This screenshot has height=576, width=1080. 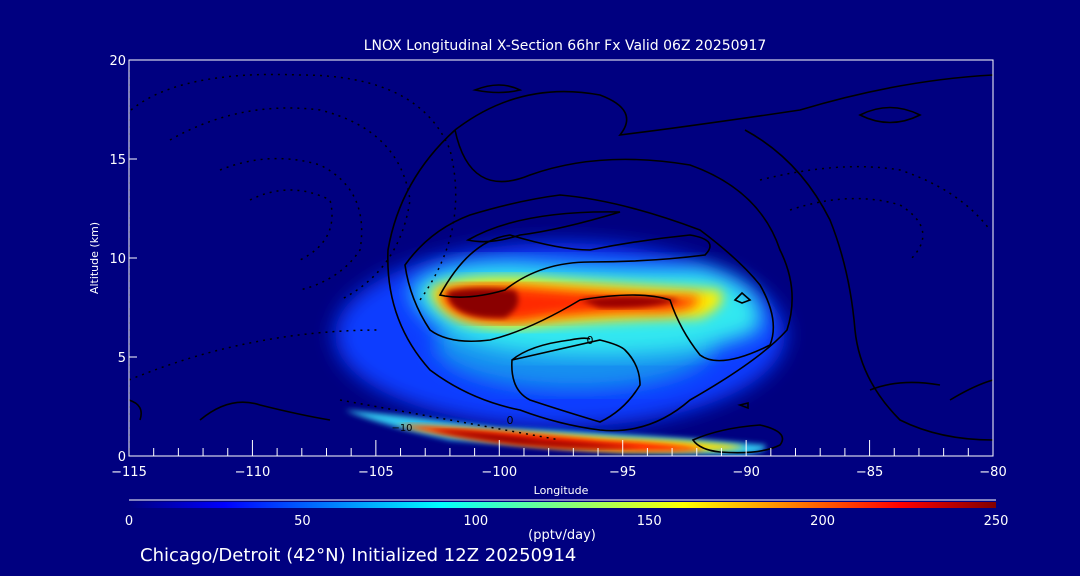 I want to click on x-tick-label: −100, so click(x=499, y=472).